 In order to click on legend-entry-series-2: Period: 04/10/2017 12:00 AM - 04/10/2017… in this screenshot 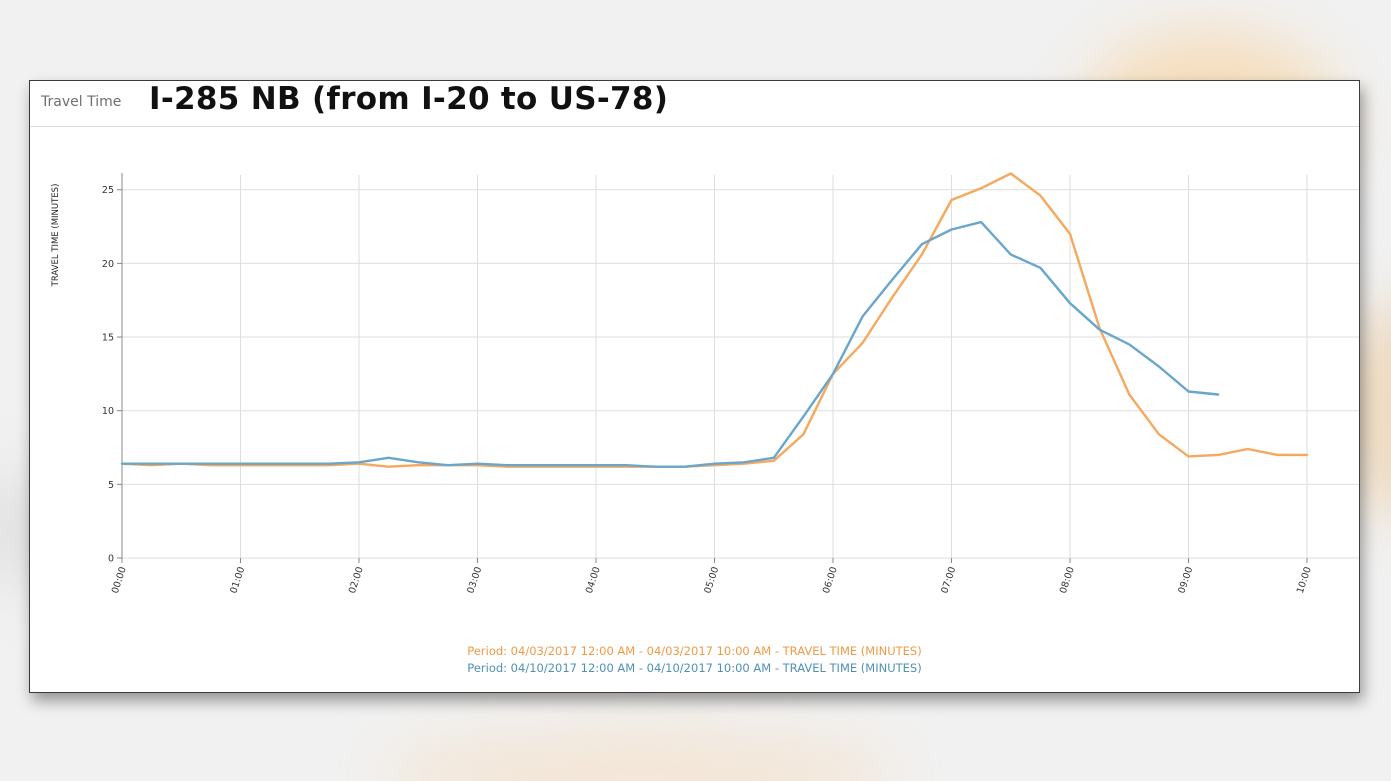, I will do `click(694, 668)`.